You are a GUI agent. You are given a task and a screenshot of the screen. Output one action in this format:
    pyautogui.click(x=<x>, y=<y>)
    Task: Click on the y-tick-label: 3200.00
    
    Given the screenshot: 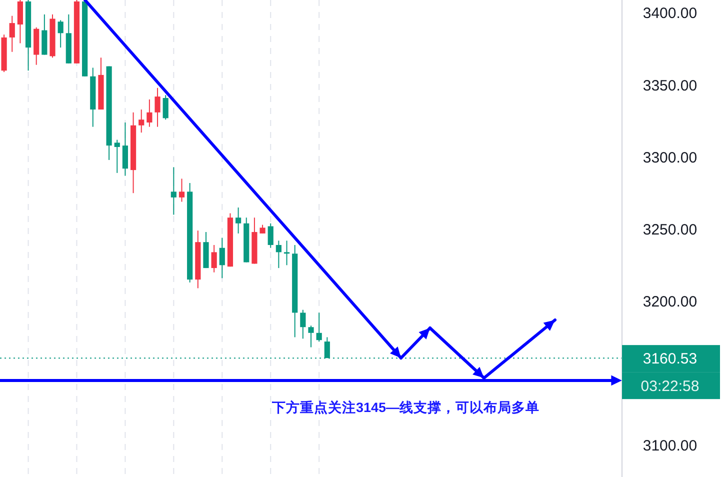 What is the action you would take?
    pyautogui.click(x=670, y=301)
    